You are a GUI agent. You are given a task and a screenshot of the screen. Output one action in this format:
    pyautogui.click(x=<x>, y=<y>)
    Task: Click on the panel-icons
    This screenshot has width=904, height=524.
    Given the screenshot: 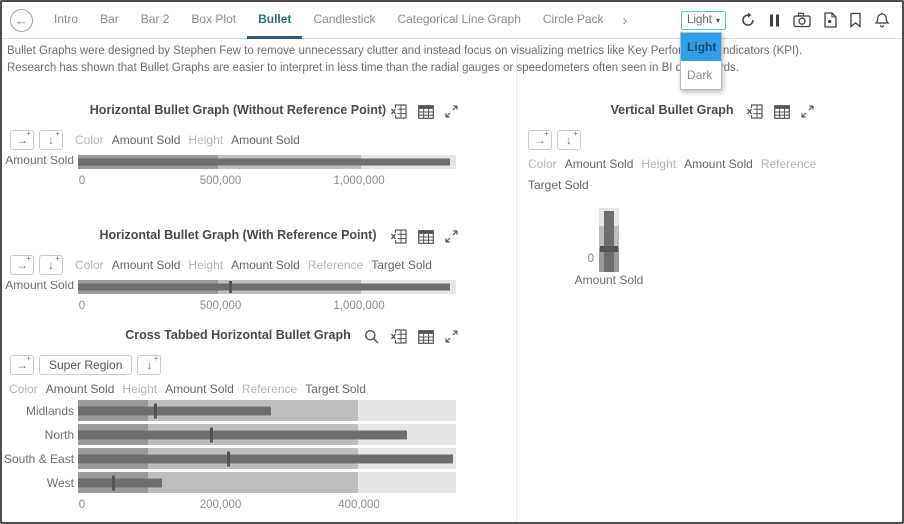 What is the action you would take?
    pyautogui.click(x=411, y=336)
    